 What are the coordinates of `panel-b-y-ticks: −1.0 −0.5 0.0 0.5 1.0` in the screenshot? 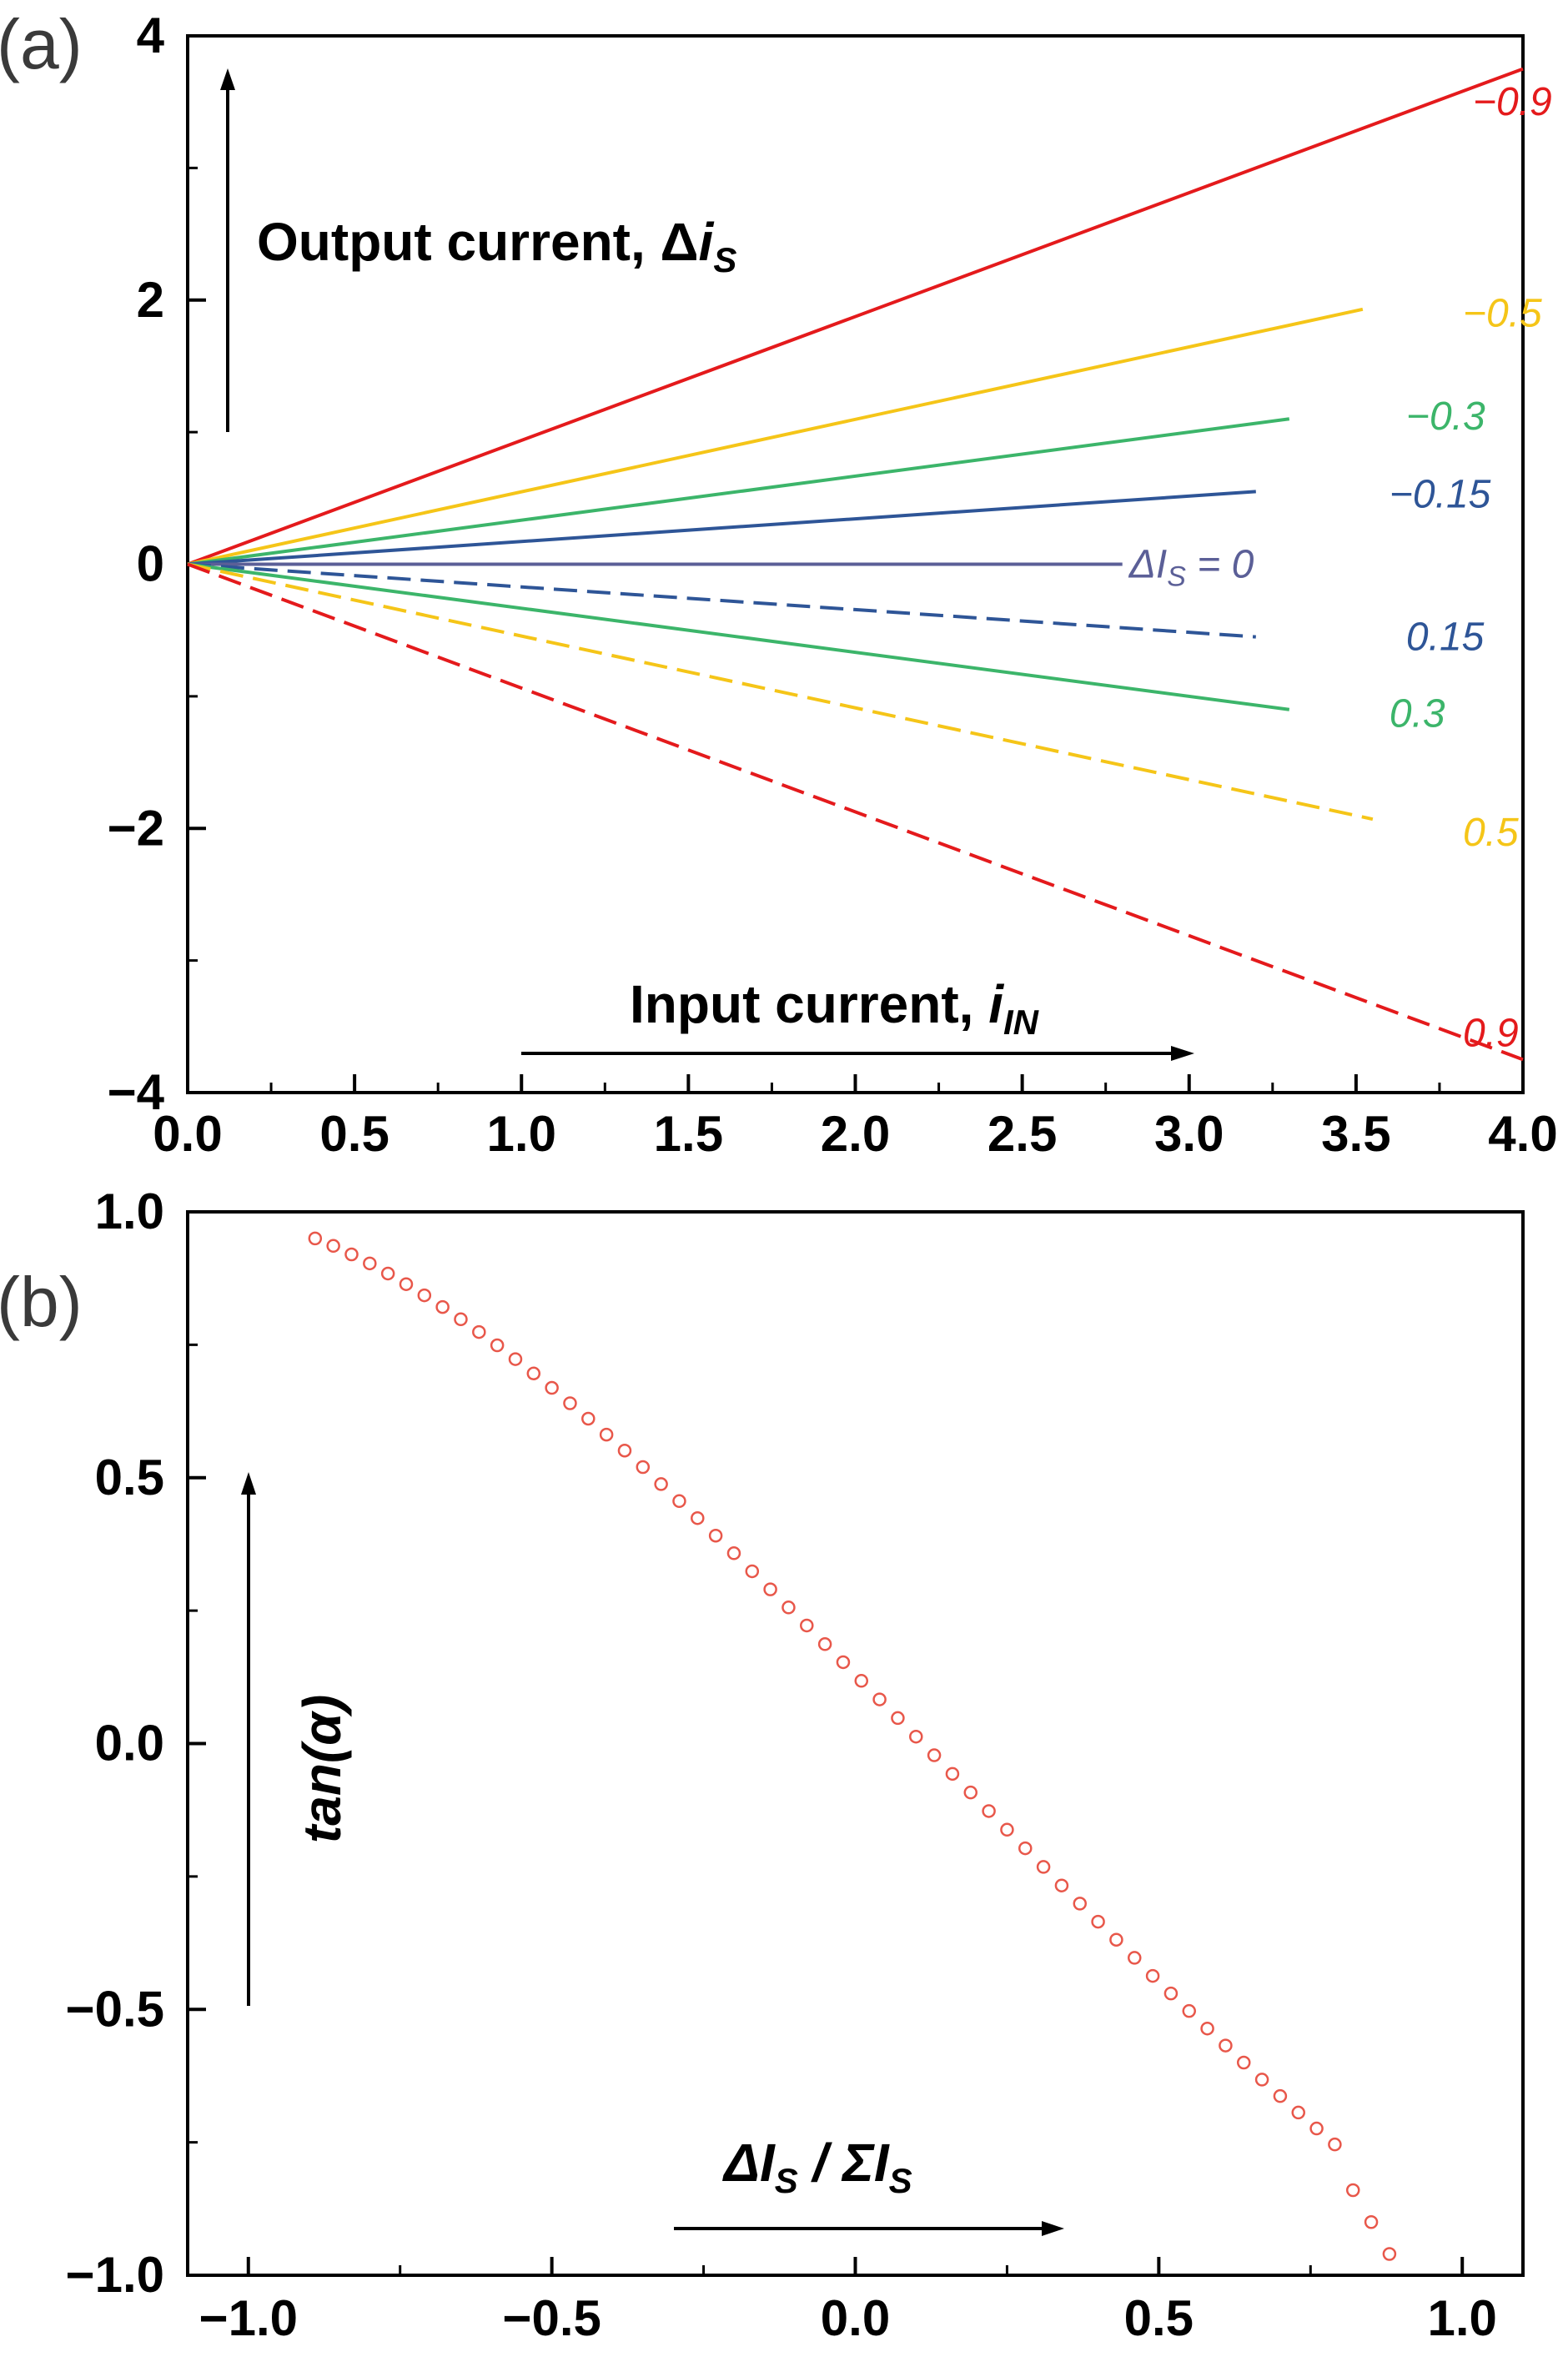 It's located at (136, 1743).